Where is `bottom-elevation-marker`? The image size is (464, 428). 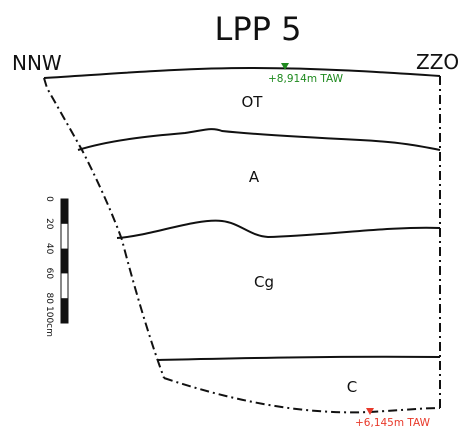
bottom-elevation-marker is located at coordinates (370, 411).